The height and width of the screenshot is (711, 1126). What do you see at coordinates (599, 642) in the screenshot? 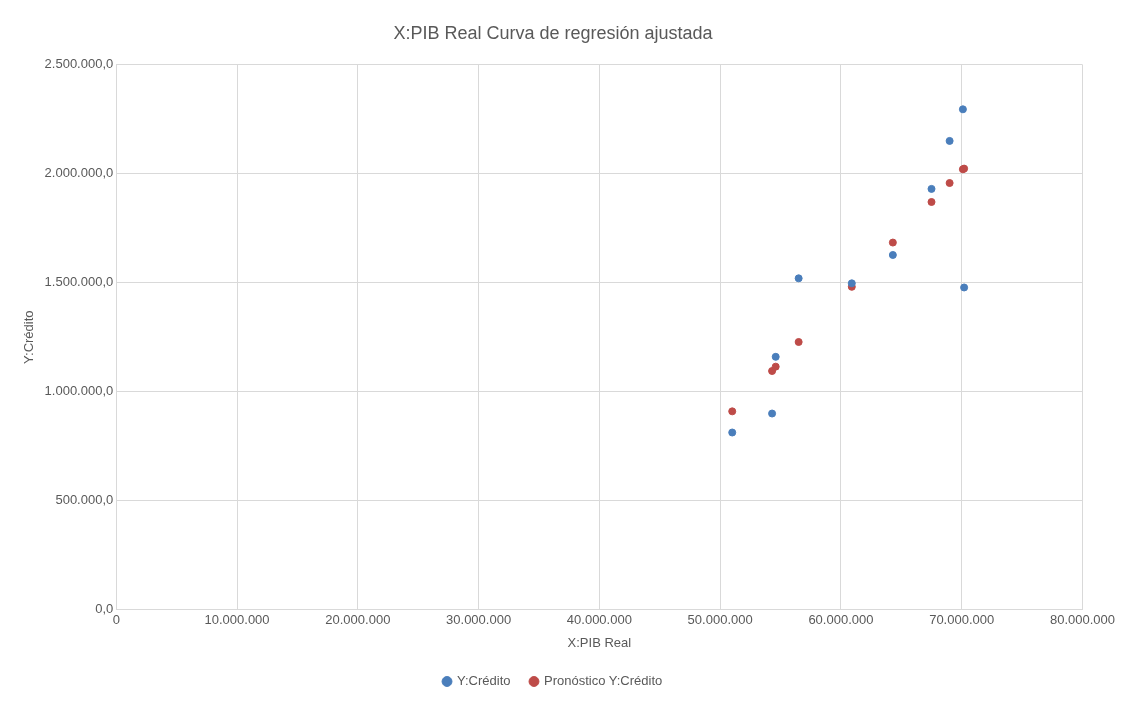
I see `x-axis-title: X:PIB Real` at bounding box center [599, 642].